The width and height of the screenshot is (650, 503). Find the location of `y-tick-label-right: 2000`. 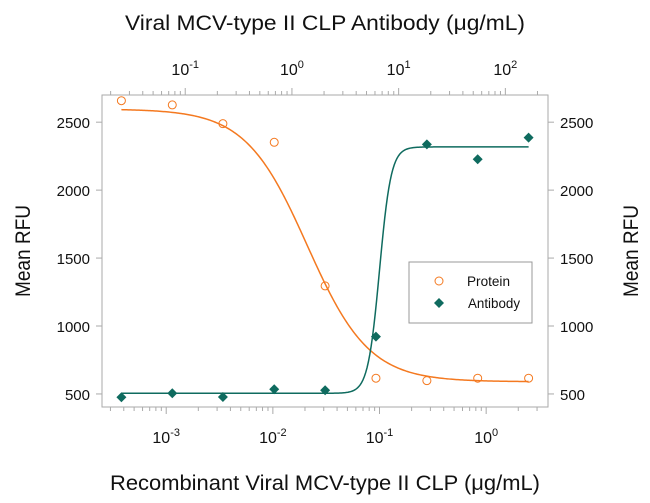

y-tick-label-right: 2000 is located at coordinates (576, 191).